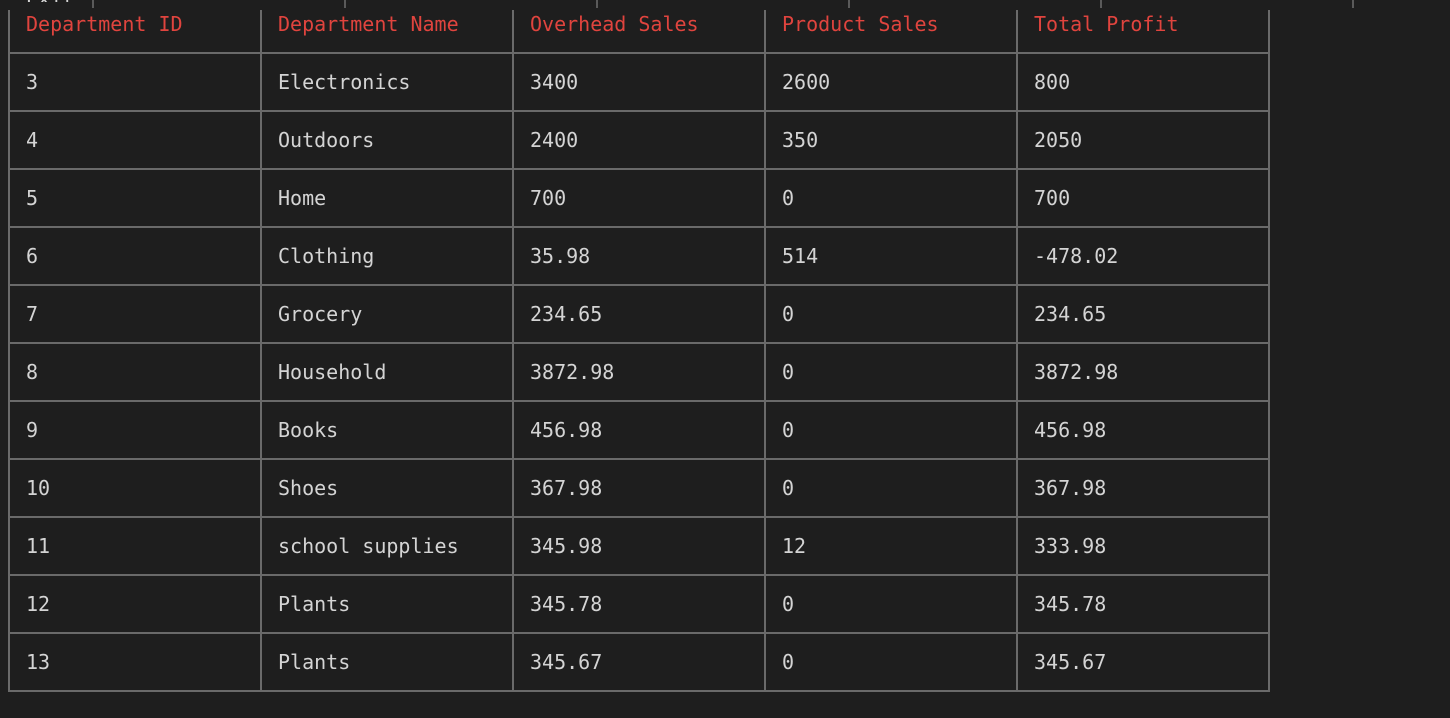 Image resolution: width=1450 pixels, height=718 pixels. What do you see at coordinates (800, 256) in the screenshot?
I see `table-cell: 514` at bounding box center [800, 256].